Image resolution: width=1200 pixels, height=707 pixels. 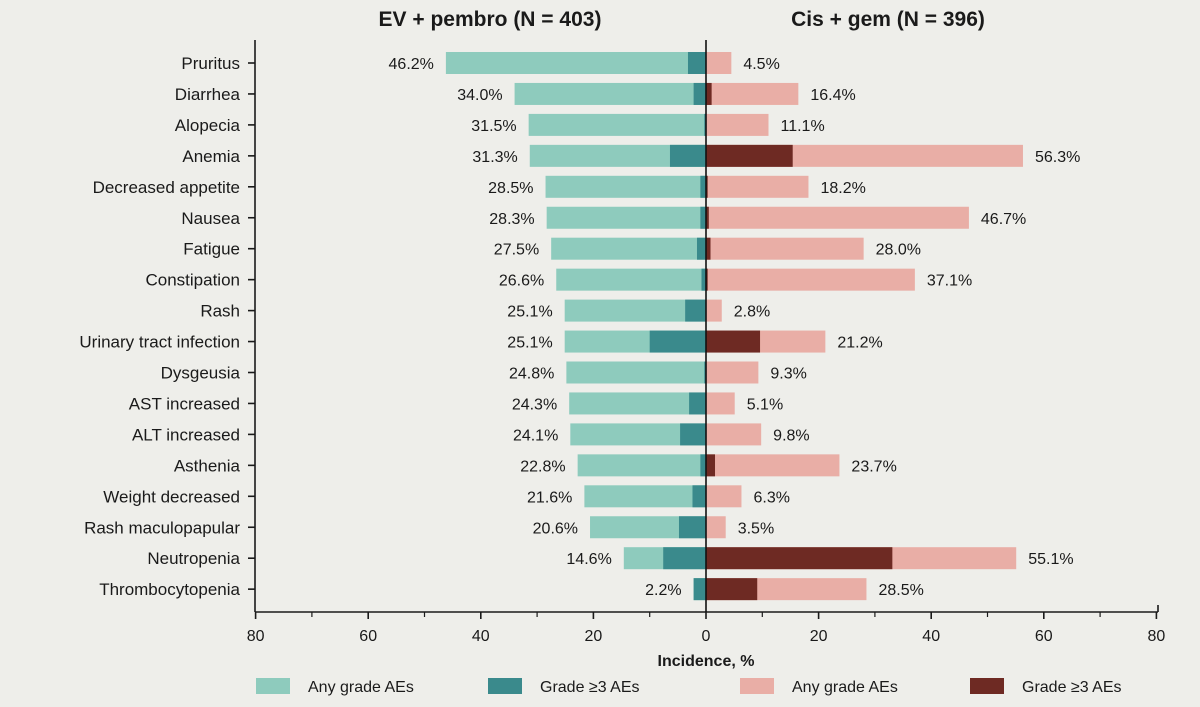 What do you see at coordinates (845, 687) in the screenshot?
I see `legend-label-2: Any grade AEs` at bounding box center [845, 687].